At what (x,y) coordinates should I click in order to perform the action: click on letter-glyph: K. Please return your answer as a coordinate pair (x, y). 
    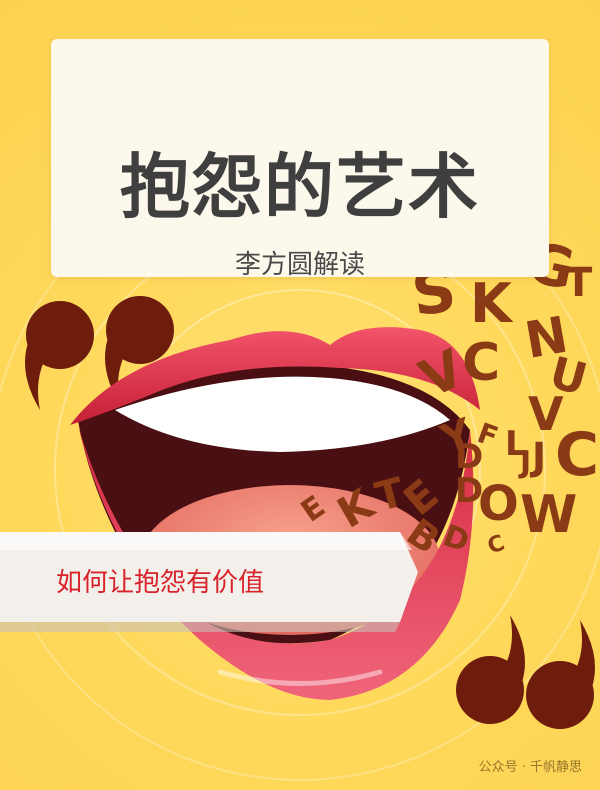
    Looking at the image, I should click on (492, 303).